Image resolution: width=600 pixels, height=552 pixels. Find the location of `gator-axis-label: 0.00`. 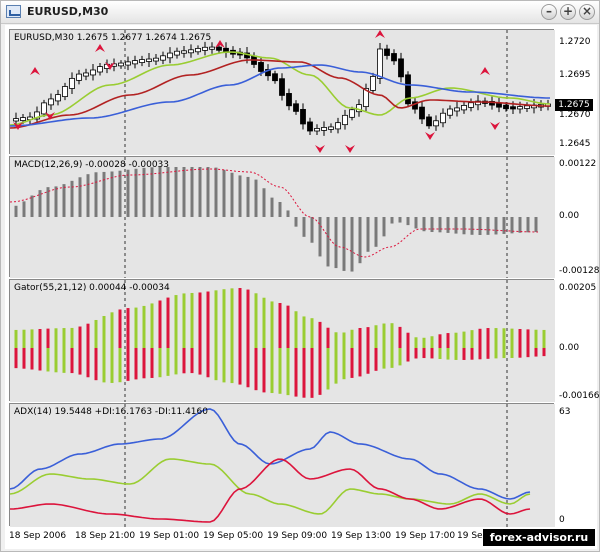

gator-axis-label: 0.00 is located at coordinates (569, 348).